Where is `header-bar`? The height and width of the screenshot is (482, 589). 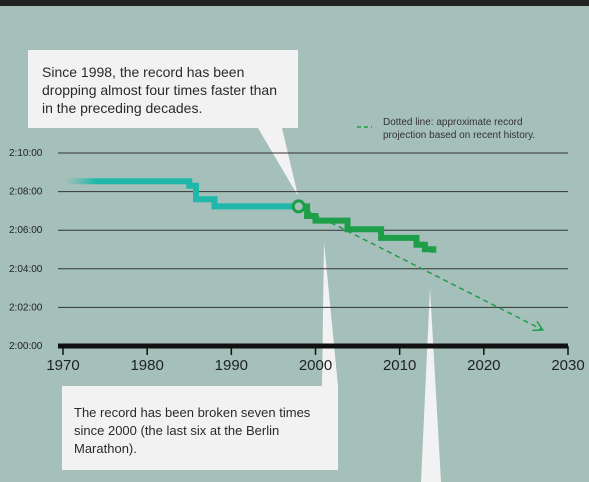 header-bar is located at coordinates (294, 3).